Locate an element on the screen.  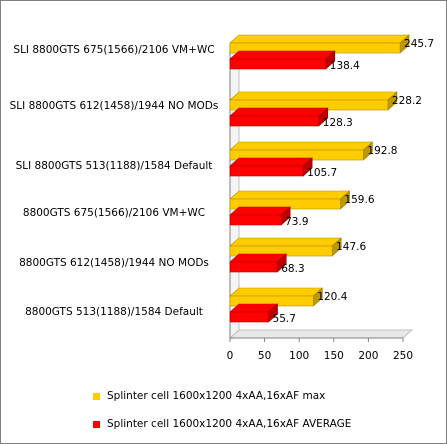
bar-max-5-top is located at coordinates (276, 292).